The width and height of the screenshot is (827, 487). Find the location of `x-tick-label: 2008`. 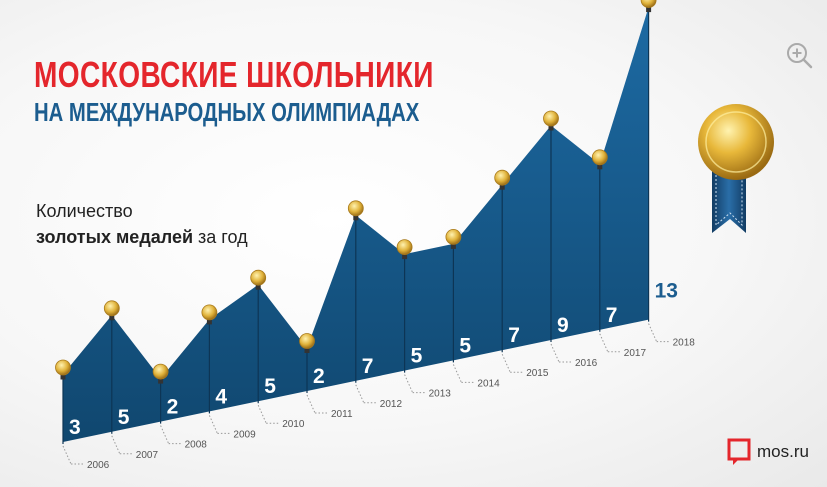

x-tick-label: 2008 is located at coordinates (196, 445).